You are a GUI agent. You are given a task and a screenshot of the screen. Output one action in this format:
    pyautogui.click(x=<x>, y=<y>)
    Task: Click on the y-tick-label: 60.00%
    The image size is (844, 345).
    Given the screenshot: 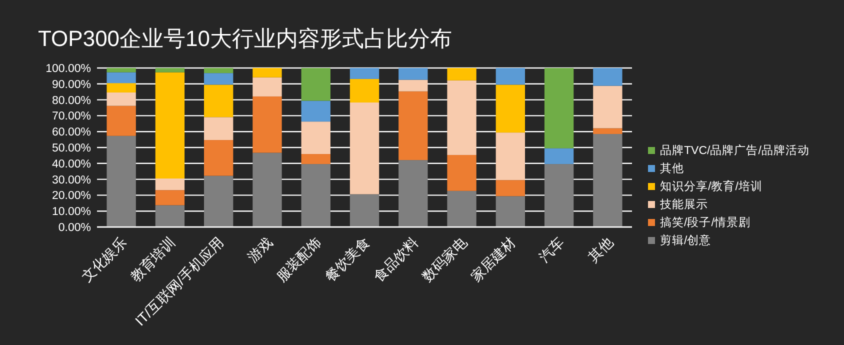 What is the action you would take?
    pyautogui.click(x=71, y=132)
    